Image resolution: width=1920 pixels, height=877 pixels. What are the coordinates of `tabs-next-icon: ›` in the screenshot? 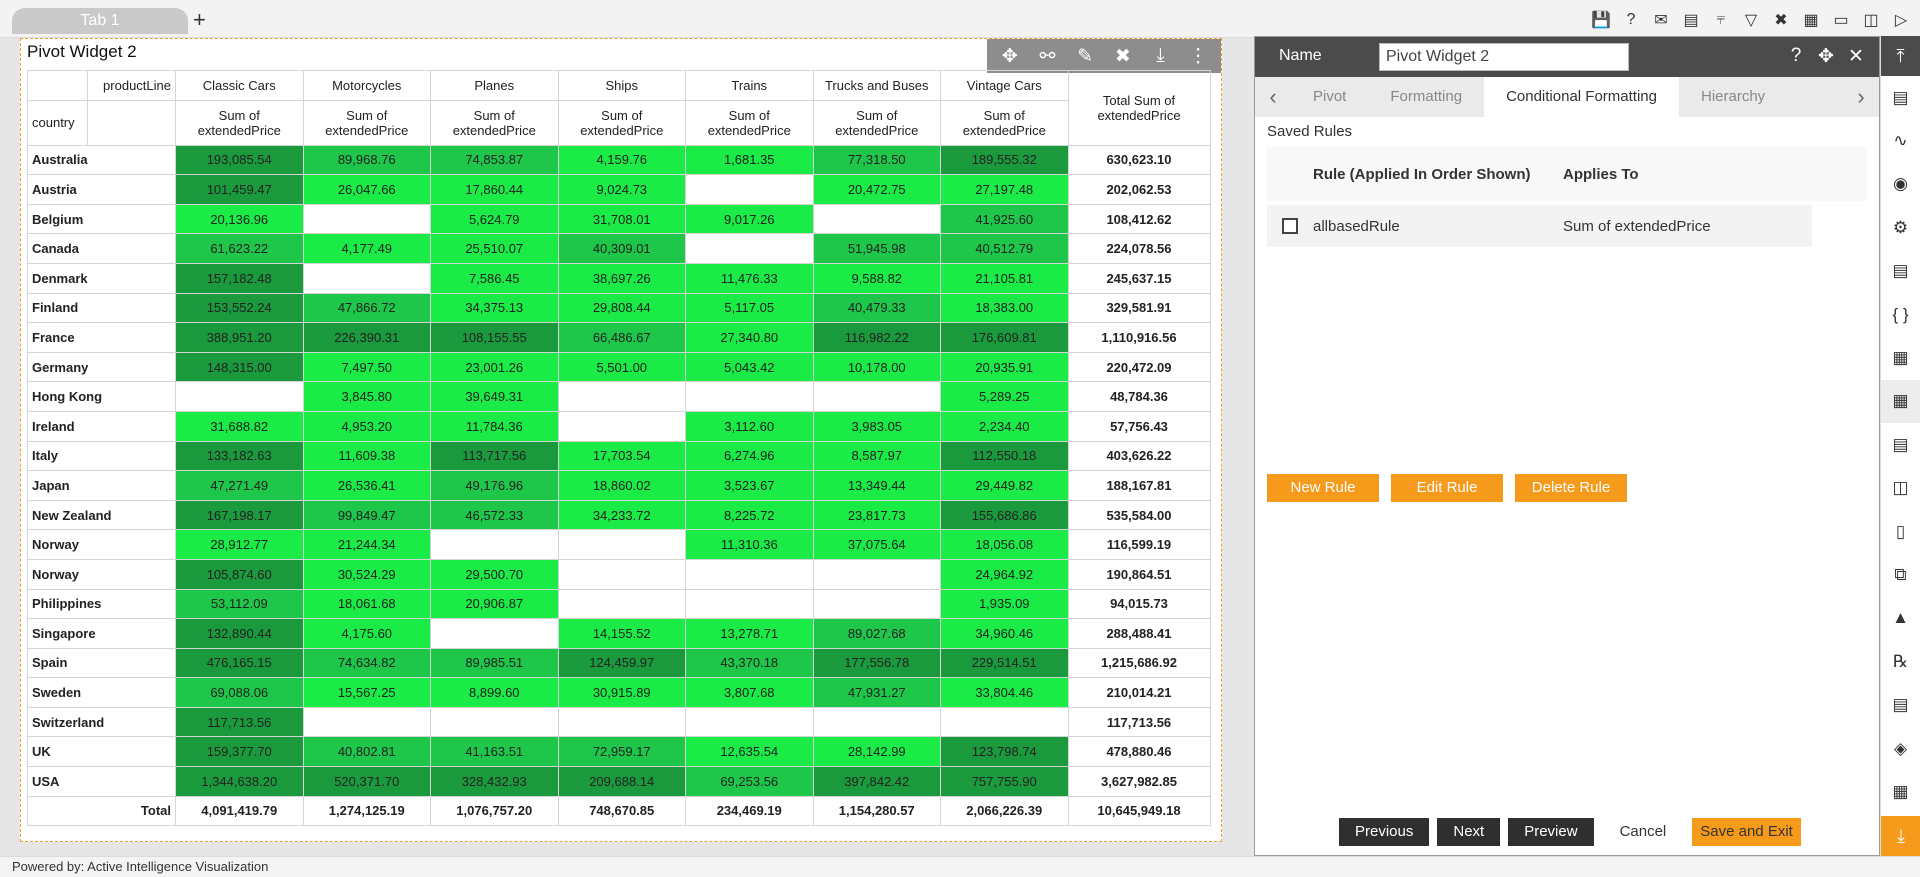 It's located at (1861, 96).